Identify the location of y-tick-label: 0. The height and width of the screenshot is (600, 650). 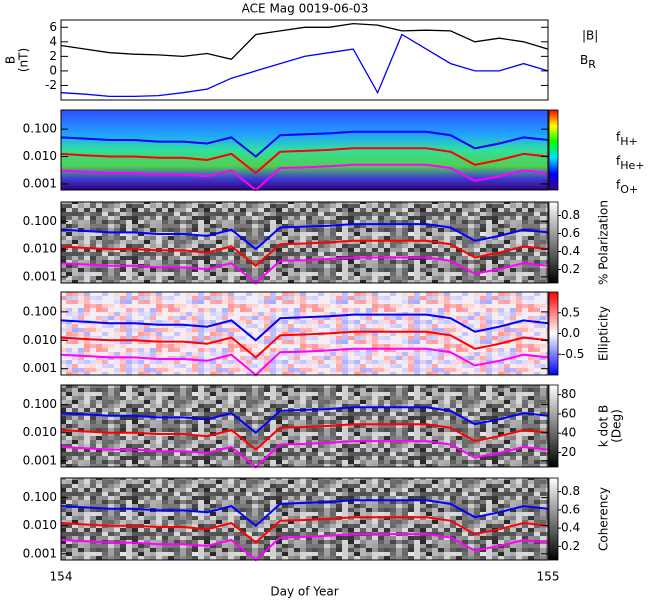
(53, 70).